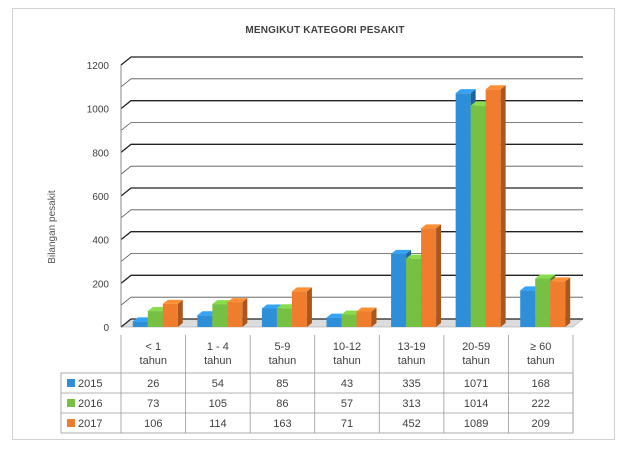  What do you see at coordinates (153, 347) in the screenshot?
I see `category-label: < 1` at bounding box center [153, 347].